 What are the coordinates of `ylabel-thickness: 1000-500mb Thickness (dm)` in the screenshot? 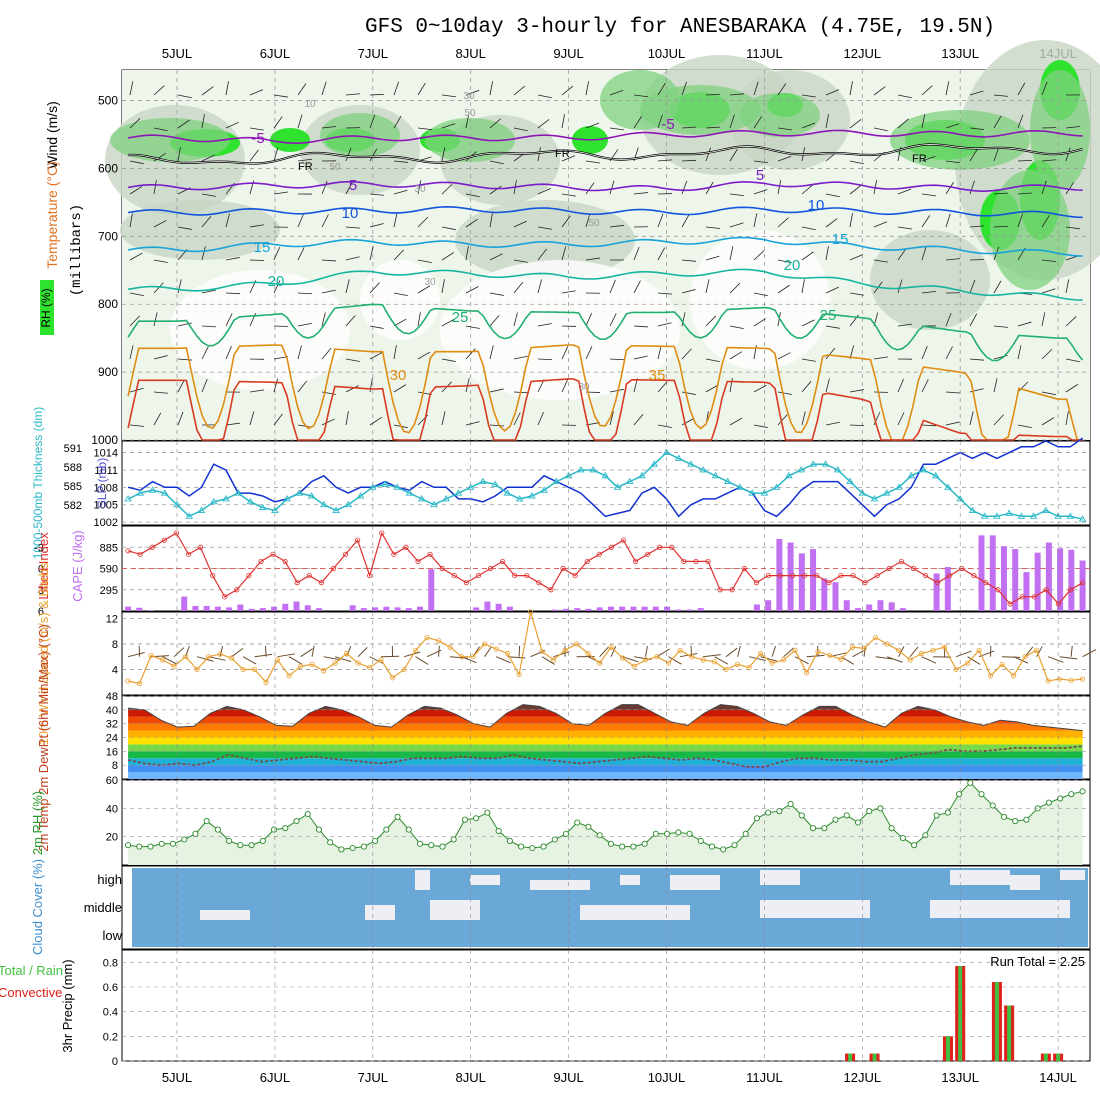 It's located at (38, 483).